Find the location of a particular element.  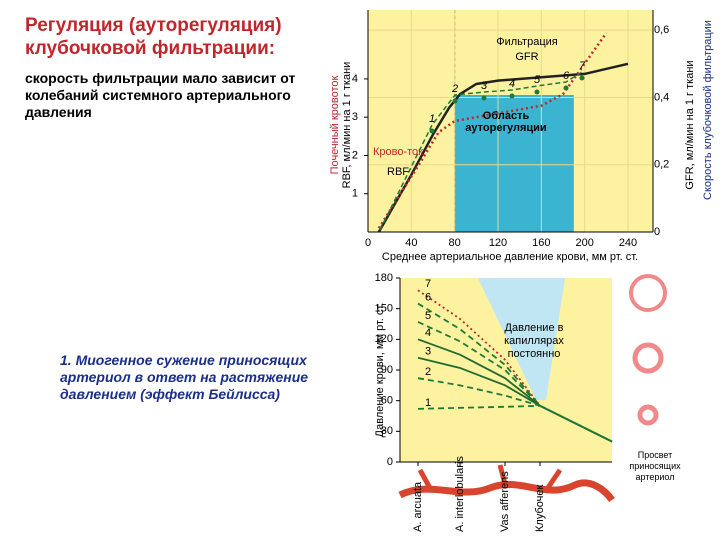

capillary-zone is located at coordinates (521, 339).